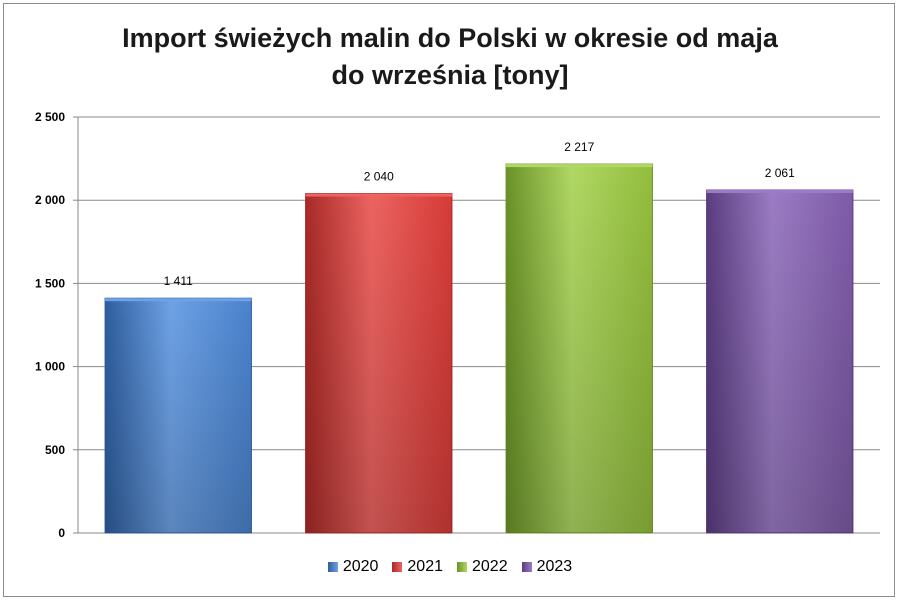  I want to click on legend-label: 2023, so click(554, 566).